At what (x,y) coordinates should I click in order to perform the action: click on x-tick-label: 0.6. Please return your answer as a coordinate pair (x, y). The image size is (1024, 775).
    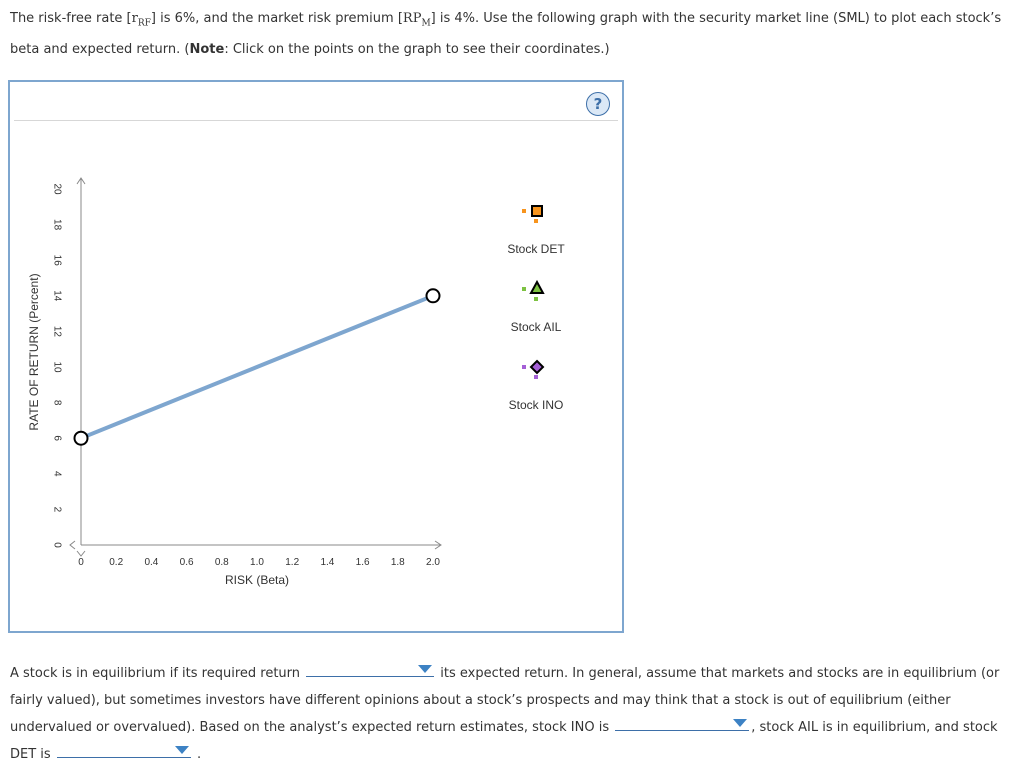
    Looking at the image, I should click on (187, 562).